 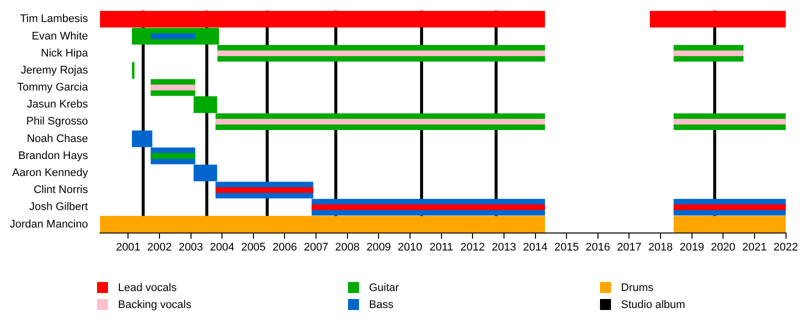 I want to click on y-tick-label: Clint Norris, so click(x=61, y=190).